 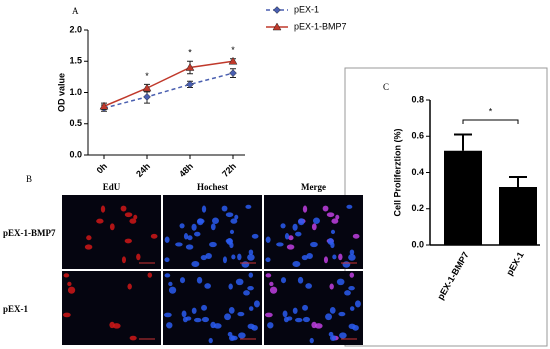 I want to click on y-tick-label: 0.6, so click(x=417, y=136).